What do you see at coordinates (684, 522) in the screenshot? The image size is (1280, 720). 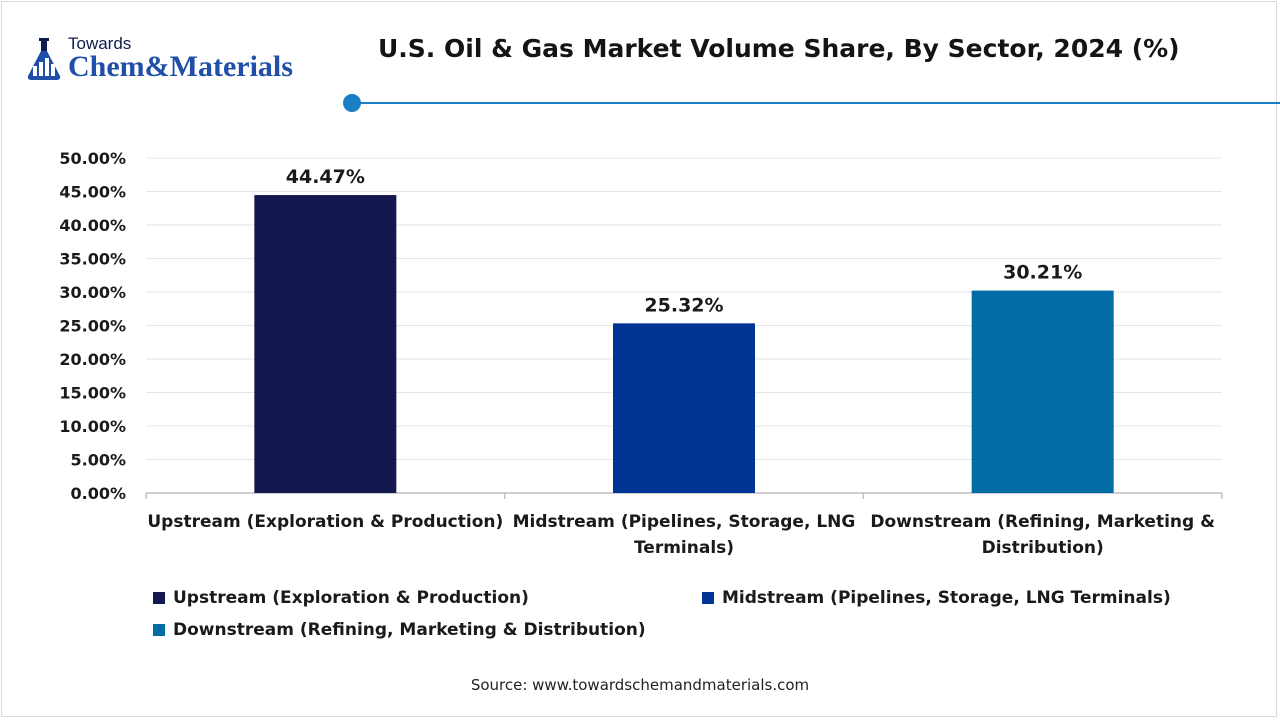 I see `x-tick-label: Midstream (Pipelines, Storage, LNG` at bounding box center [684, 522].